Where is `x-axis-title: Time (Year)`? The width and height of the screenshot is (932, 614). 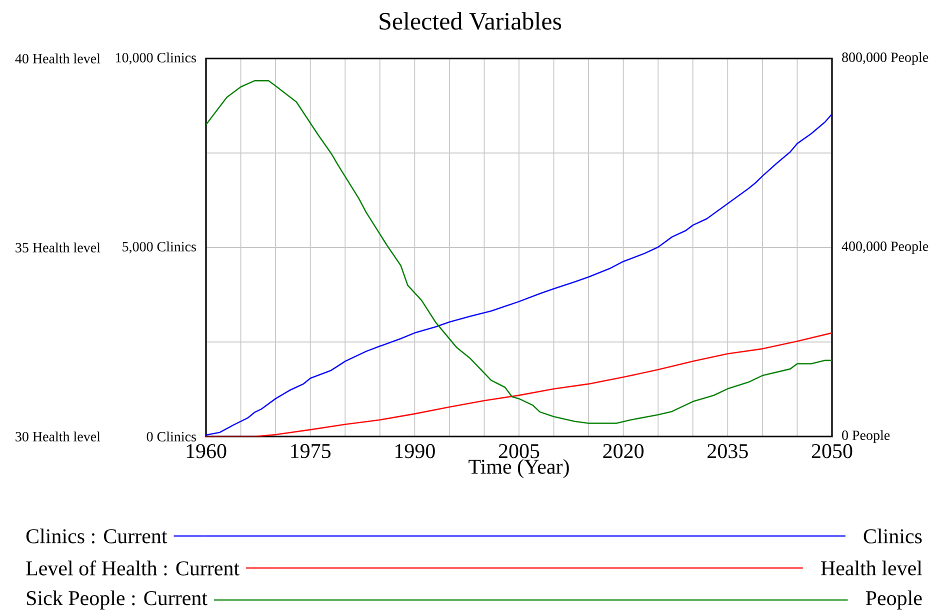
x-axis-title: Time (Year) is located at coordinates (518, 468).